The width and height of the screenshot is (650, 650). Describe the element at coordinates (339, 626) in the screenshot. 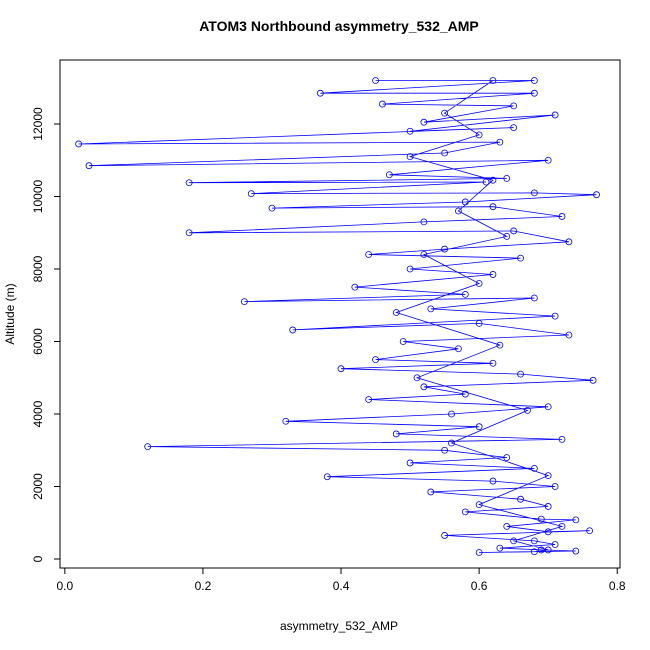

I see `x-axis-label: asymmetry_532_AMP` at that location.